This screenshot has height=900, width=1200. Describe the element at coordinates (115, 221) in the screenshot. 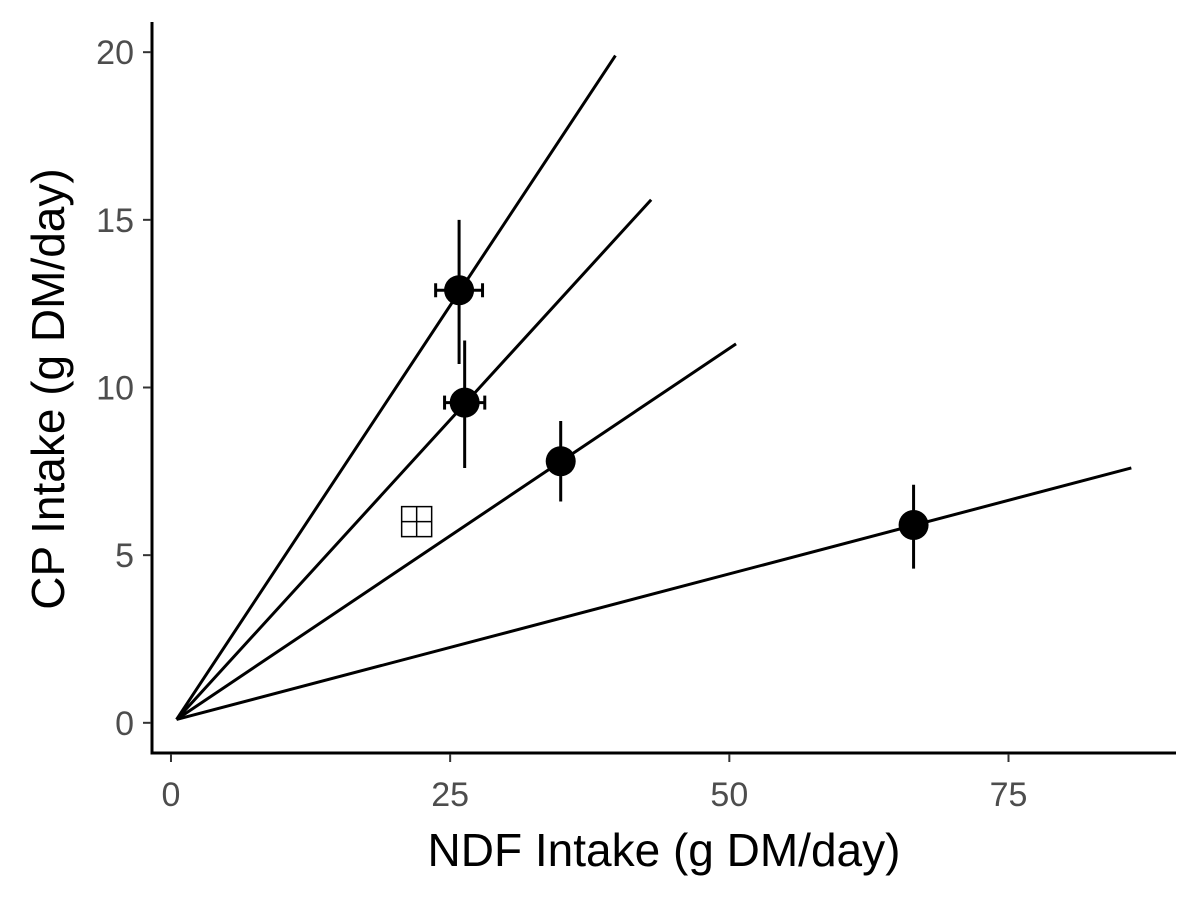

I see `y-tick-label: 15` at that location.